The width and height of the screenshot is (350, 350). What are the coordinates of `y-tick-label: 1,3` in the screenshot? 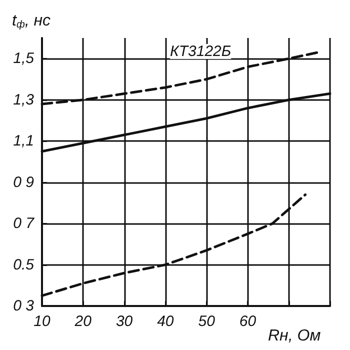 It's located at (24, 99).